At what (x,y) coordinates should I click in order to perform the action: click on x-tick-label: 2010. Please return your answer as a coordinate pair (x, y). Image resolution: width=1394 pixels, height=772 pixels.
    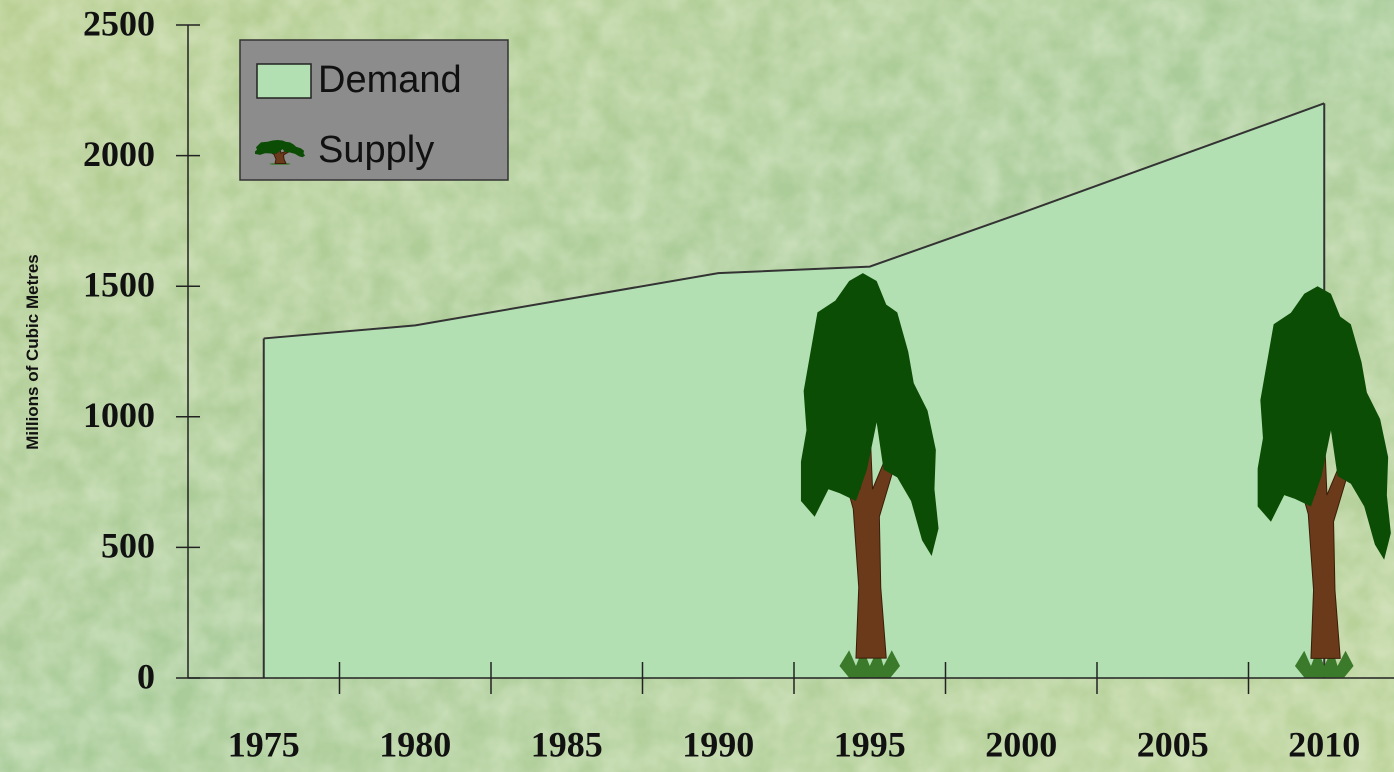
    Looking at the image, I should click on (1324, 744).